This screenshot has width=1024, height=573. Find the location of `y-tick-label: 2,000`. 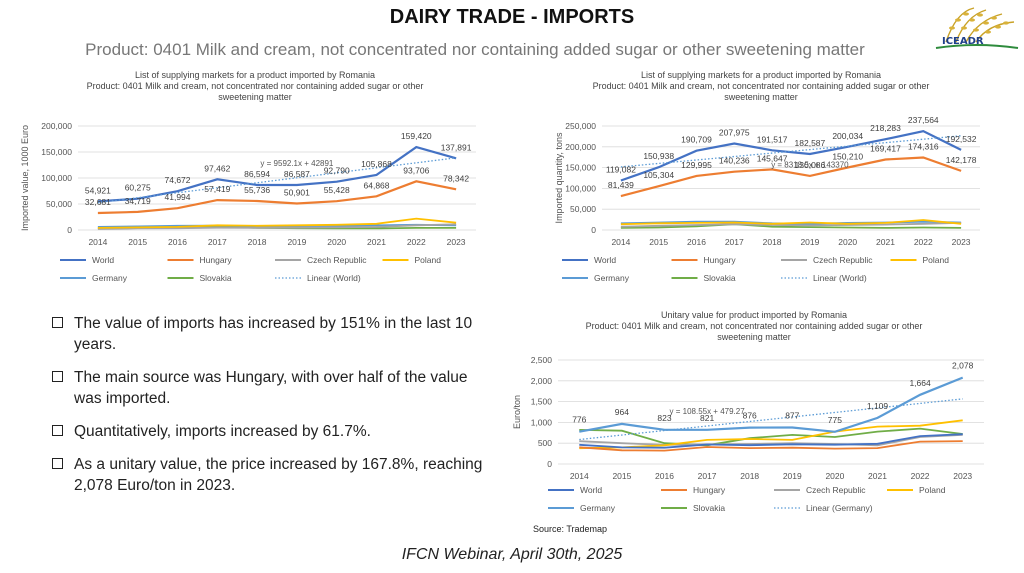

y-tick-label: 2,000 is located at coordinates (542, 381).